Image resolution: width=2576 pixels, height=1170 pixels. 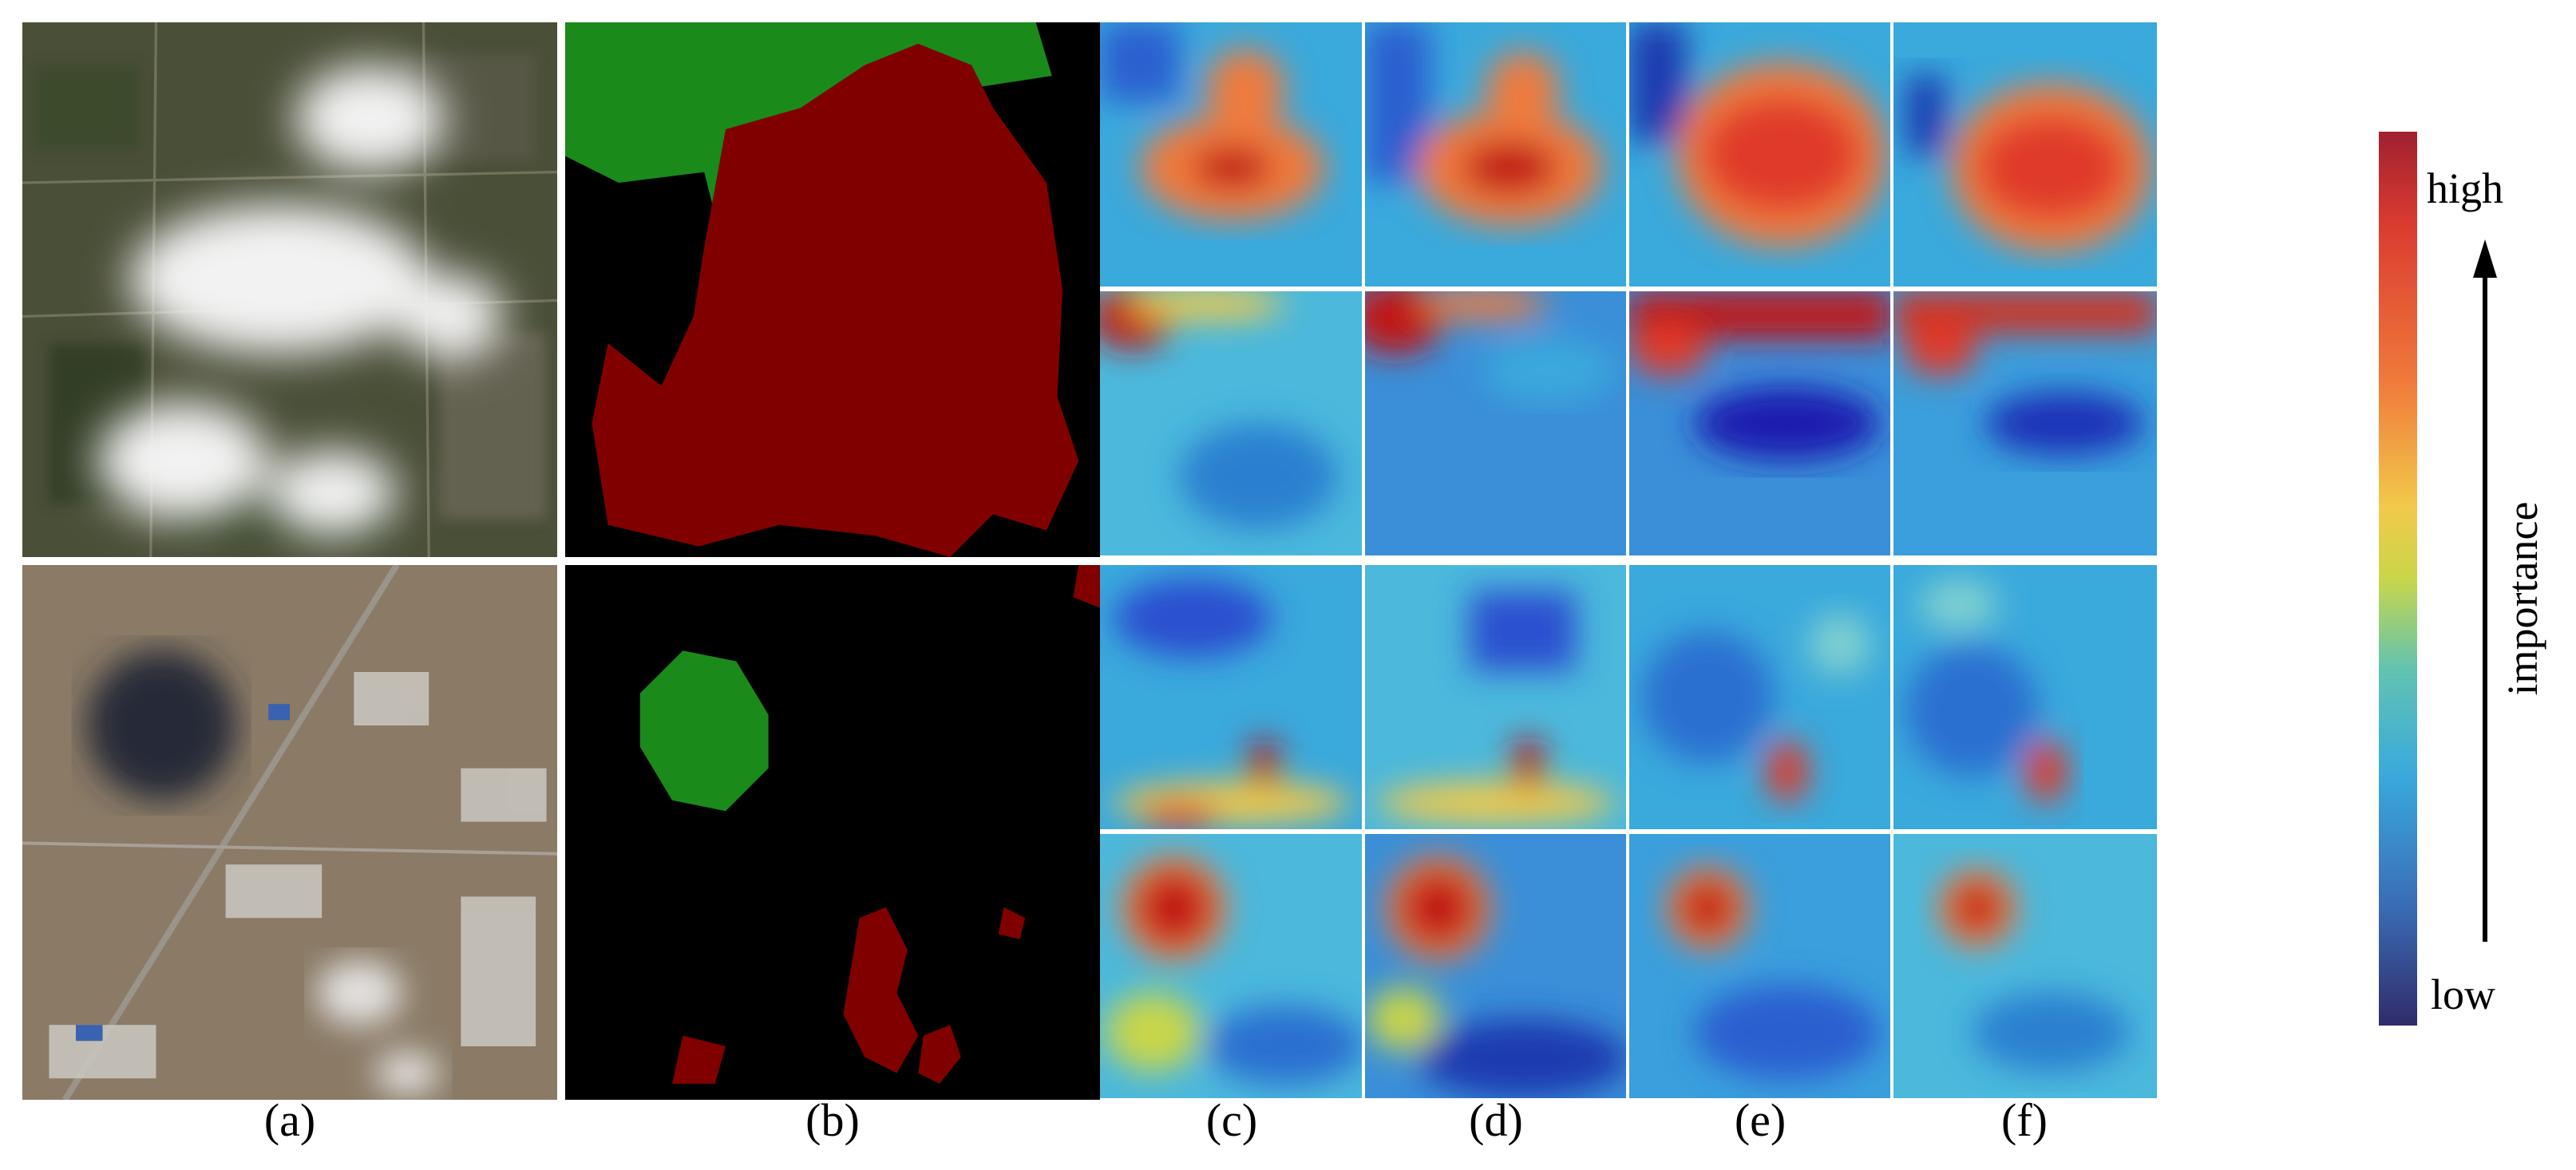 I want to click on heatmap-f-row2, so click(x=2025, y=423).